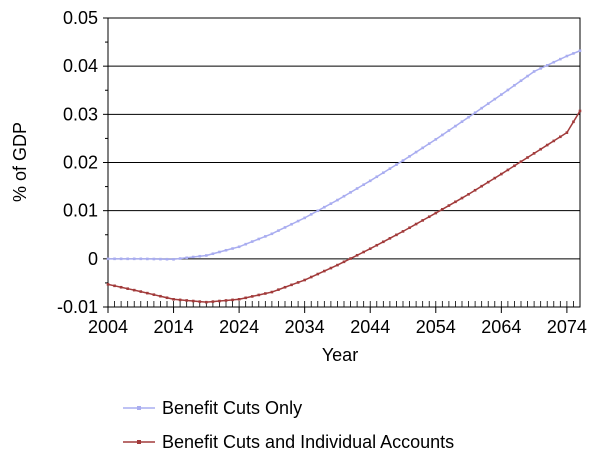  Describe the element at coordinates (436, 327) in the screenshot. I see `x-tick-label: 2054` at that location.